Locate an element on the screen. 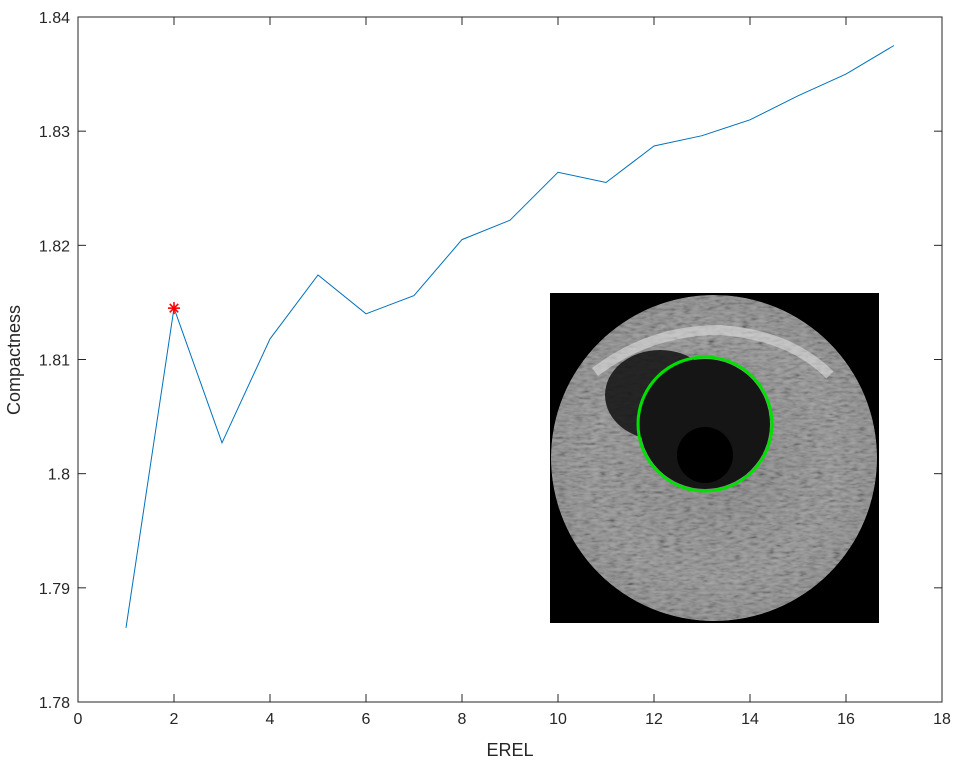  x-axis-label: EREL is located at coordinates (509, 750).